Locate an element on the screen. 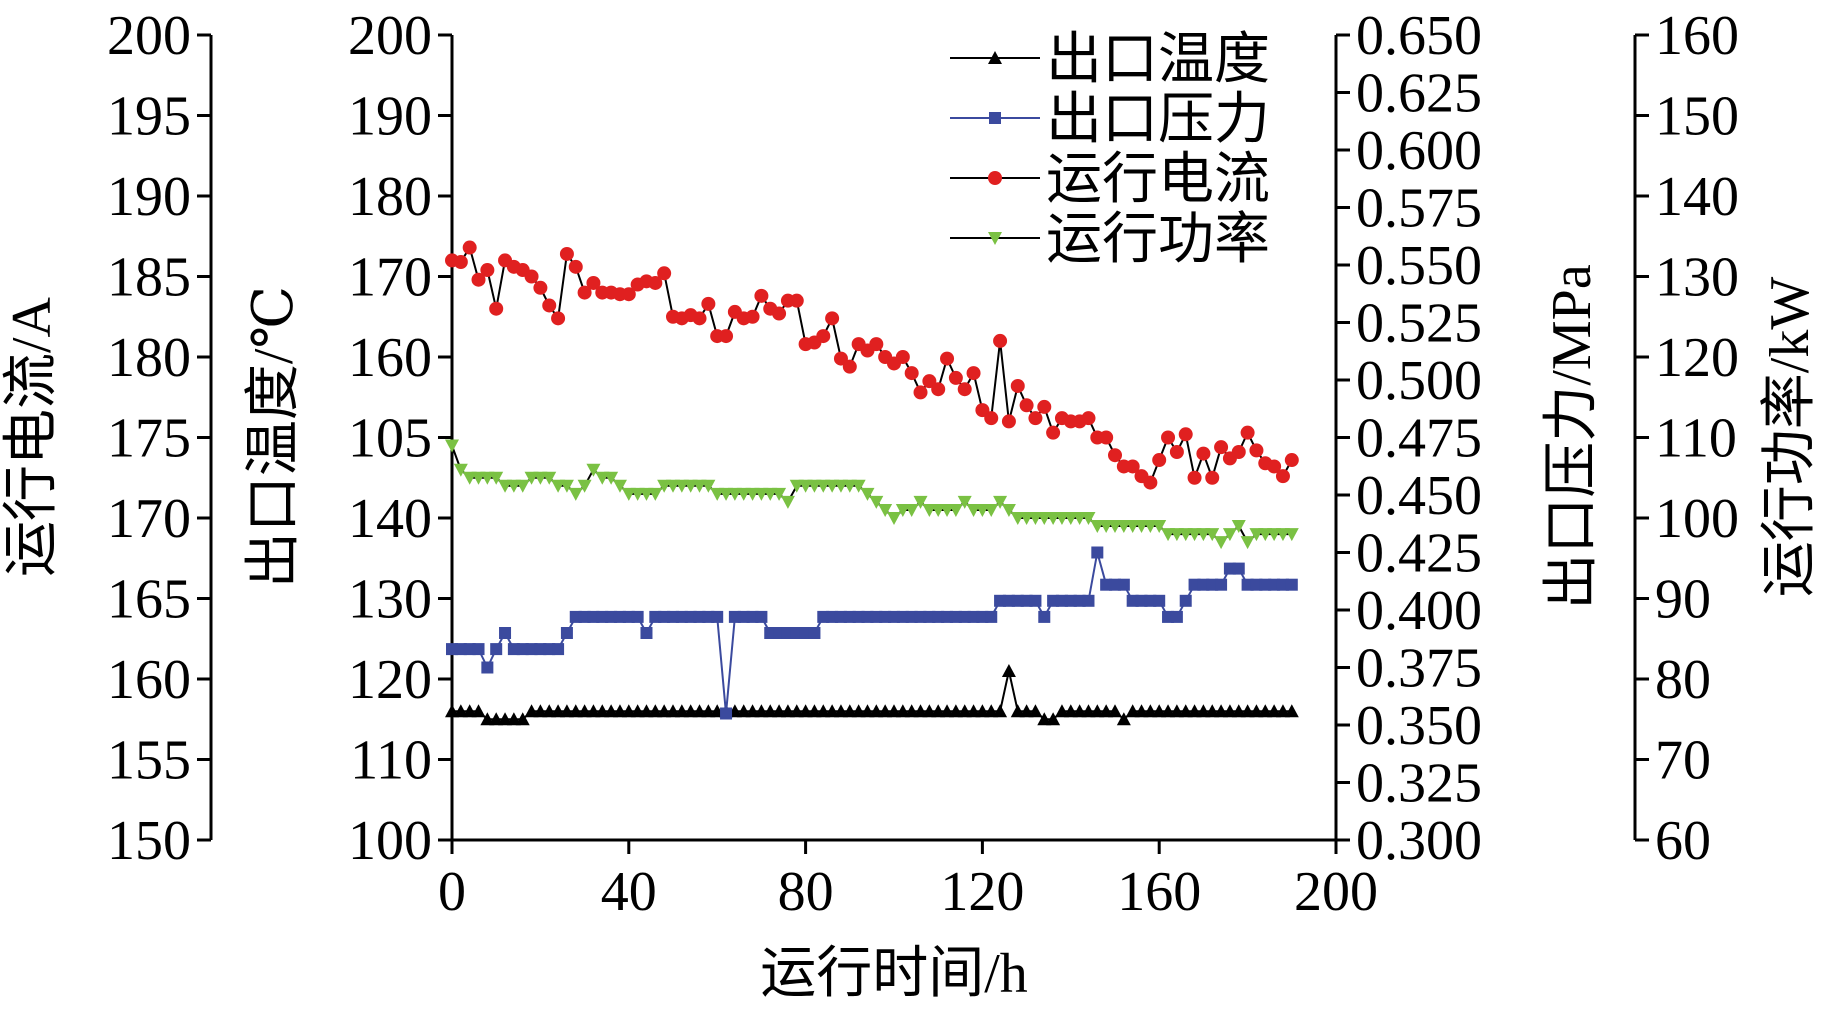 The image size is (1838, 1009). series-2-line is located at coordinates (872, 633).